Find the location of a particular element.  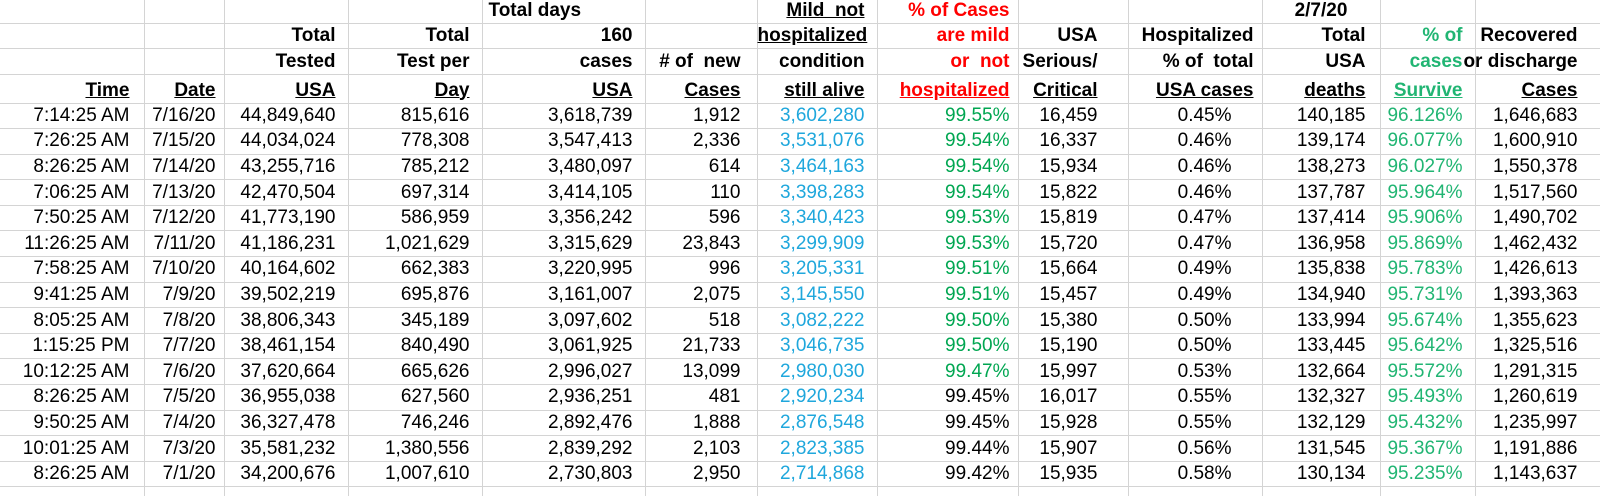

header-cell-r3-serious: Serious/ is located at coordinates (1073, 61).